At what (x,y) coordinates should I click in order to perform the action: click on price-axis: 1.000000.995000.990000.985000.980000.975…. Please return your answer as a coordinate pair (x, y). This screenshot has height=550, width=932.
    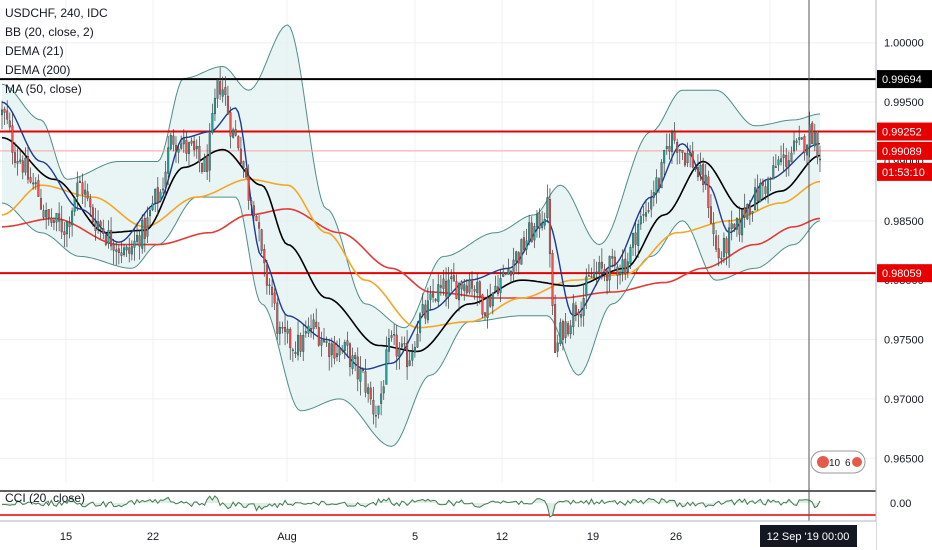
    Looking at the image, I should click on (903, 275).